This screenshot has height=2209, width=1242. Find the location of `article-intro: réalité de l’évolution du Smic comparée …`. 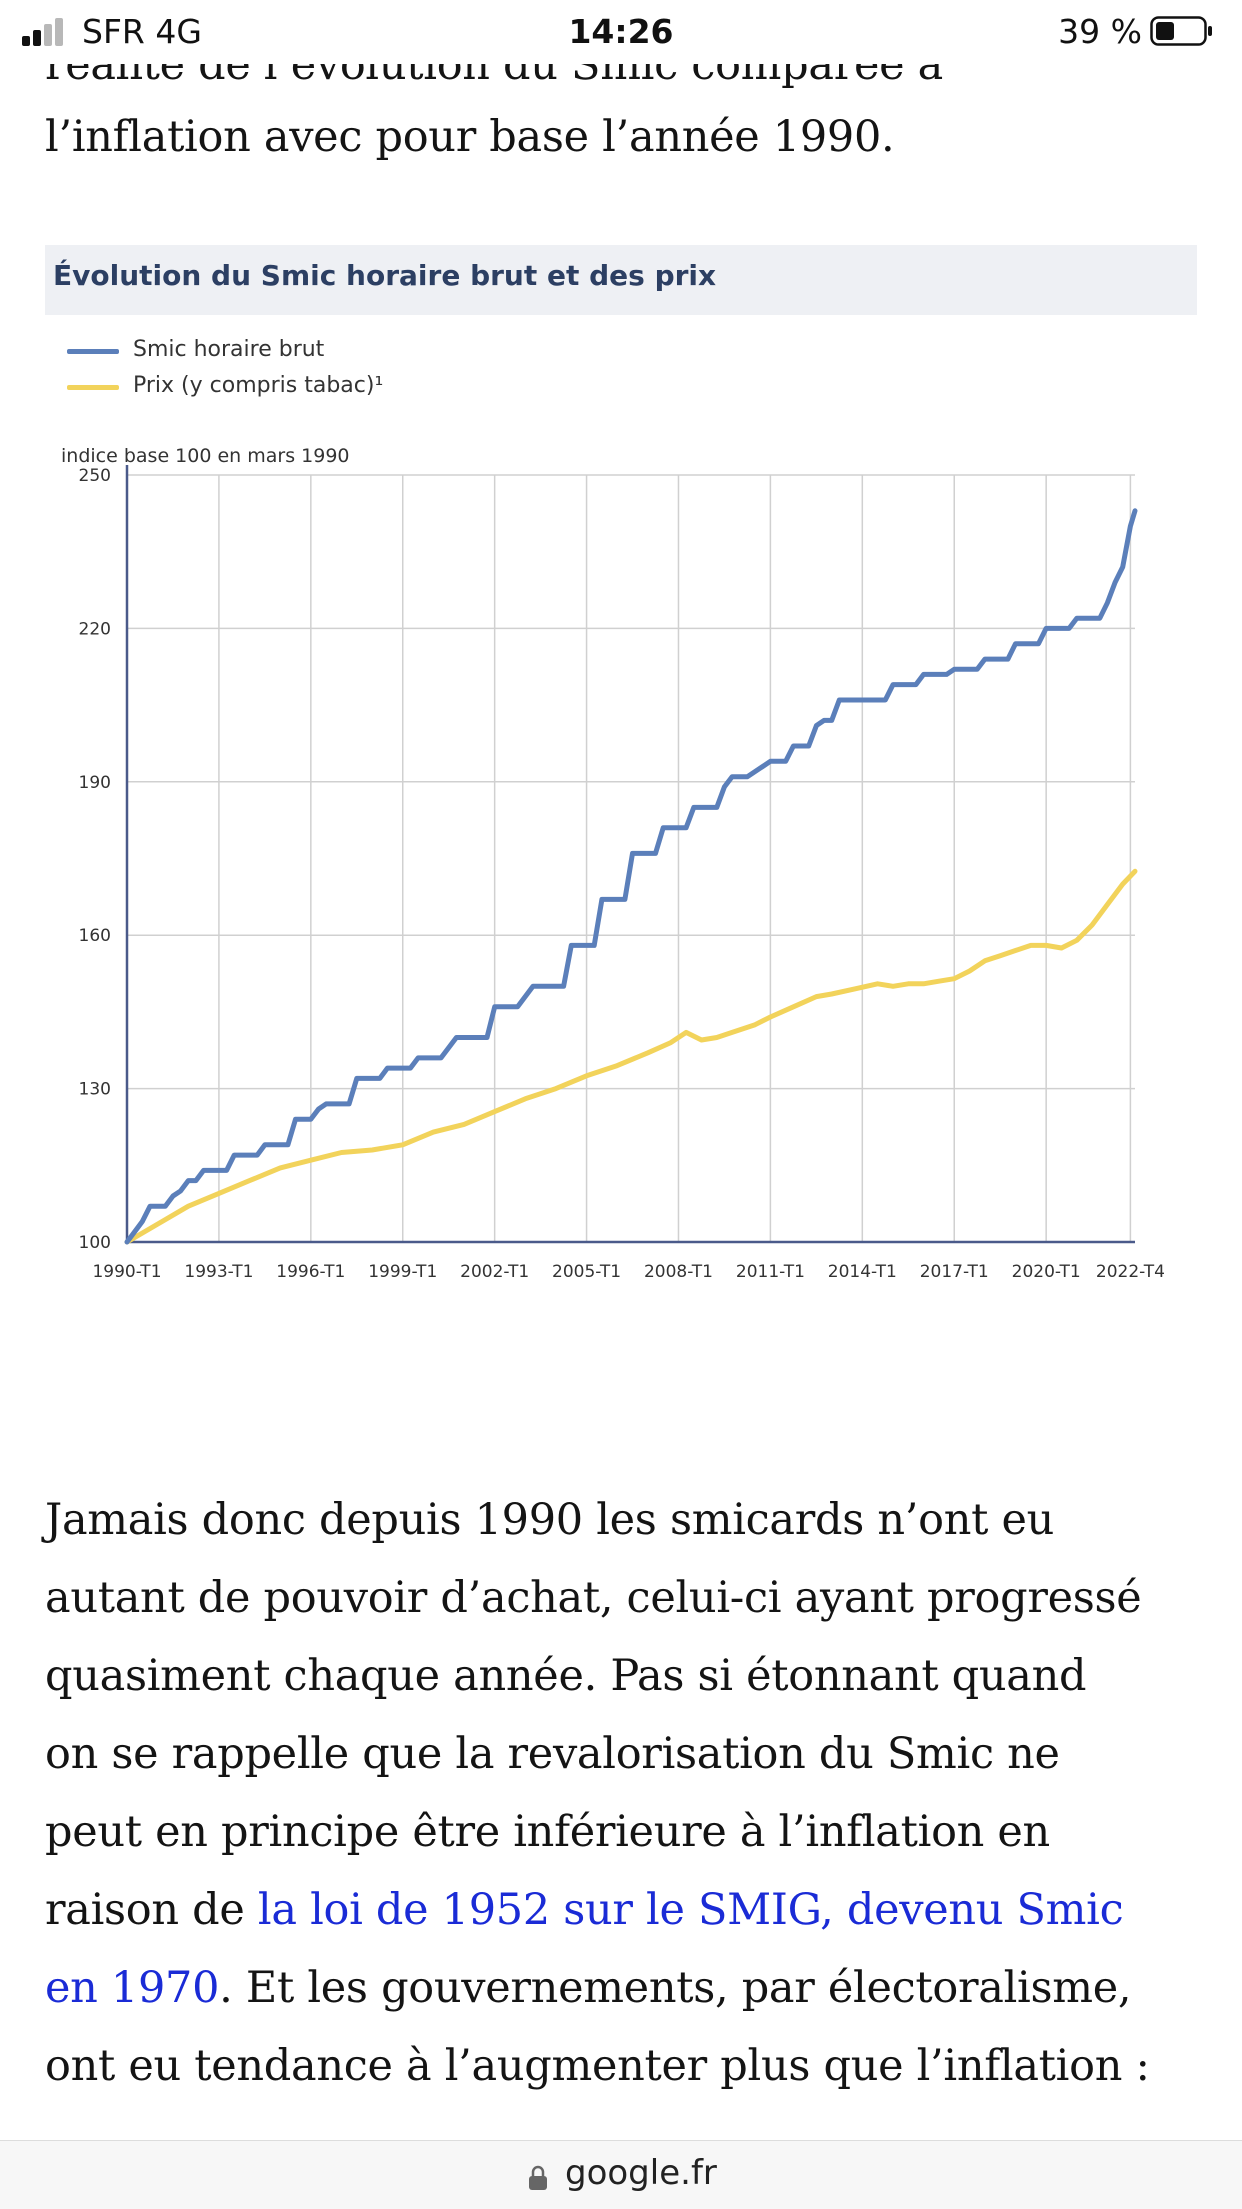

article-intro: réalité de l’évolution du Smic comparée … is located at coordinates (625, 100).